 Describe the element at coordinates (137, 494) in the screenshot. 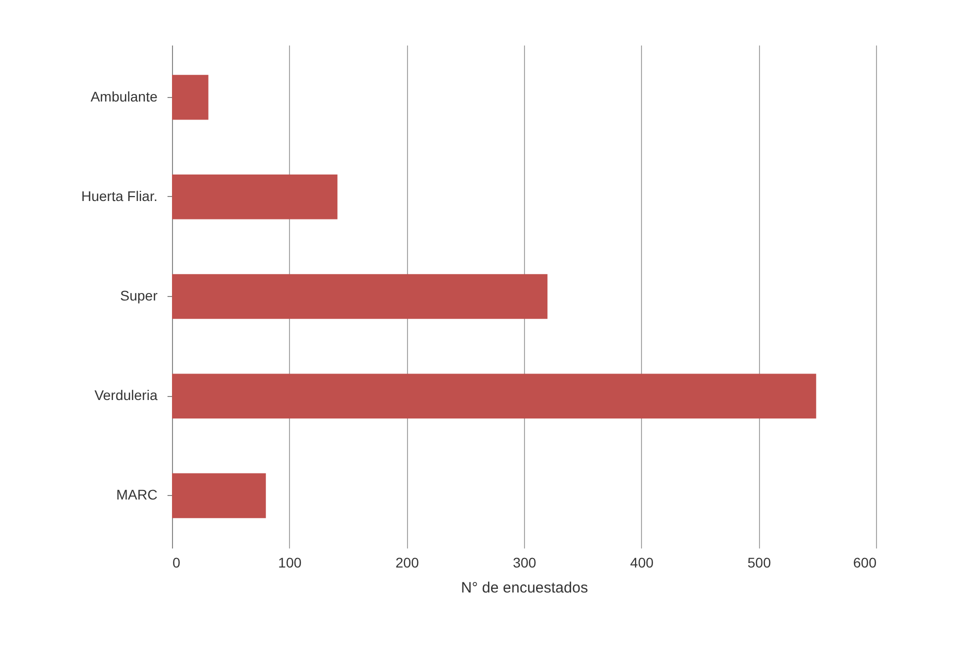

I see `y-tick-label: MARC` at that location.